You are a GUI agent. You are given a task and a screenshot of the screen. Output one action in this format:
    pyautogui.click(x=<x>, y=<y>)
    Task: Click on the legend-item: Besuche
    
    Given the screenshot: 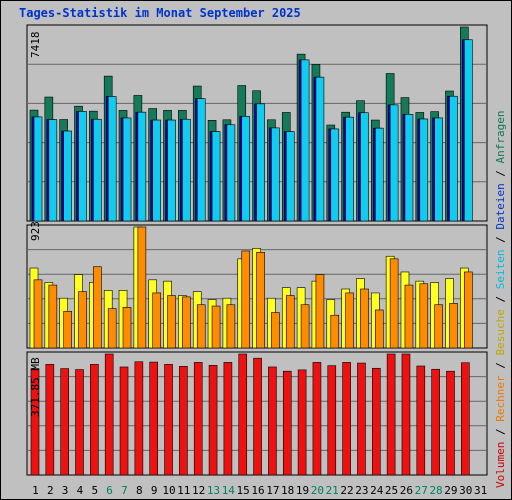 What is the action you would take?
    pyautogui.click(x=500, y=332)
    